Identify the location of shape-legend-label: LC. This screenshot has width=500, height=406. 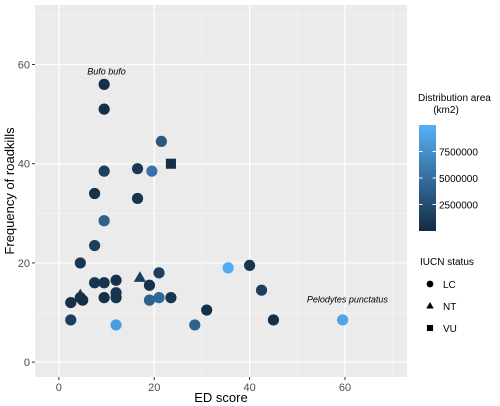
(449, 285).